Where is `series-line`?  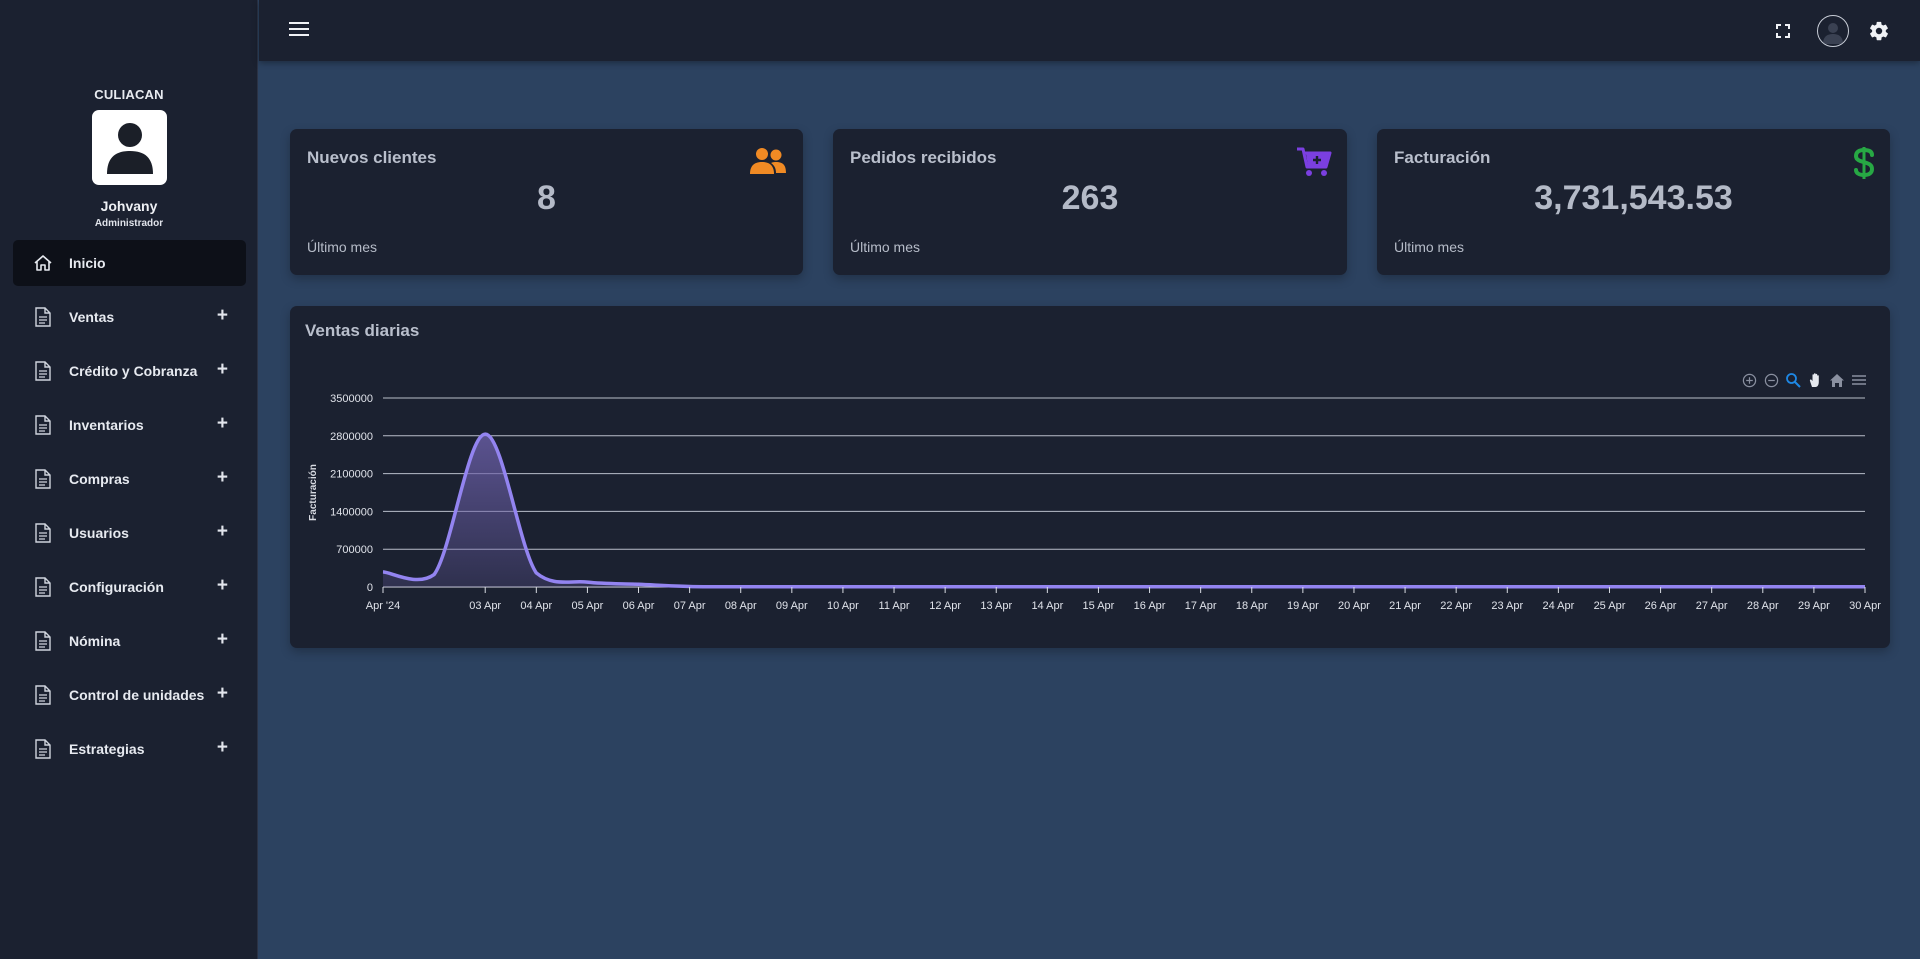
series-line is located at coordinates (1123, 510).